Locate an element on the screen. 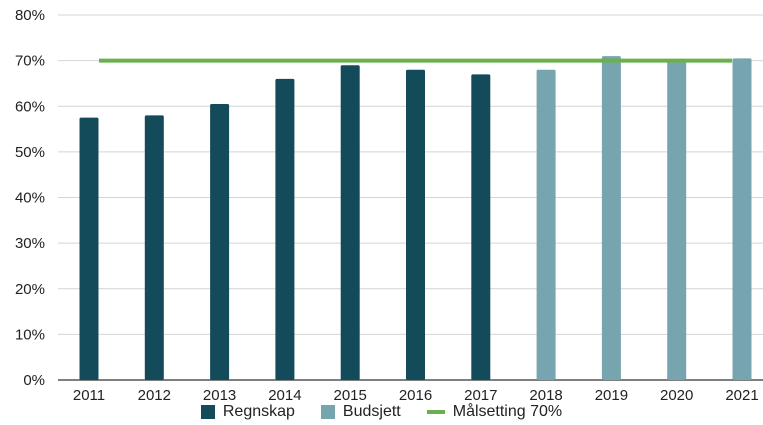 This screenshot has height=425, width=763. x-tick-label: 2020 is located at coordinates (676, 393).